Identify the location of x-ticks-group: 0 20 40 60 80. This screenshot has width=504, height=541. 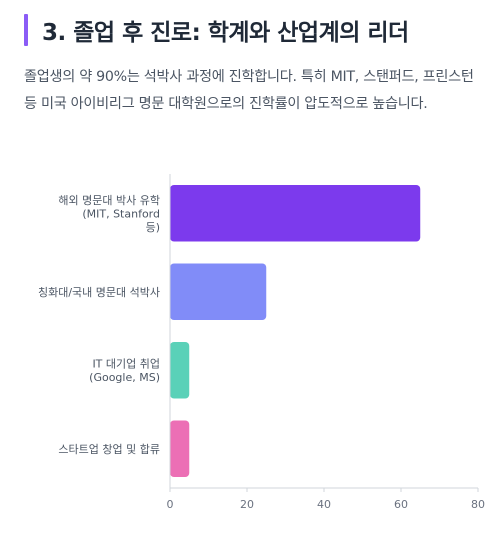
(326, 499).